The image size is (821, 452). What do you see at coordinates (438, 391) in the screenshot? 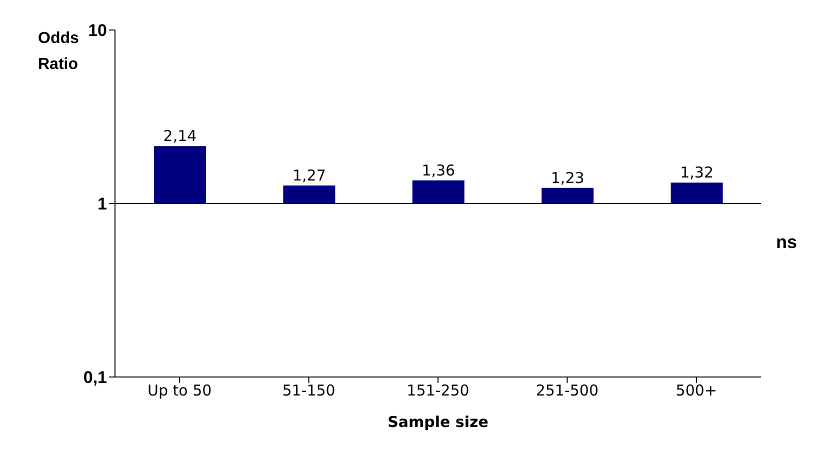
I see `x-tick-label: 151-250` at bounding box center [438, 391].